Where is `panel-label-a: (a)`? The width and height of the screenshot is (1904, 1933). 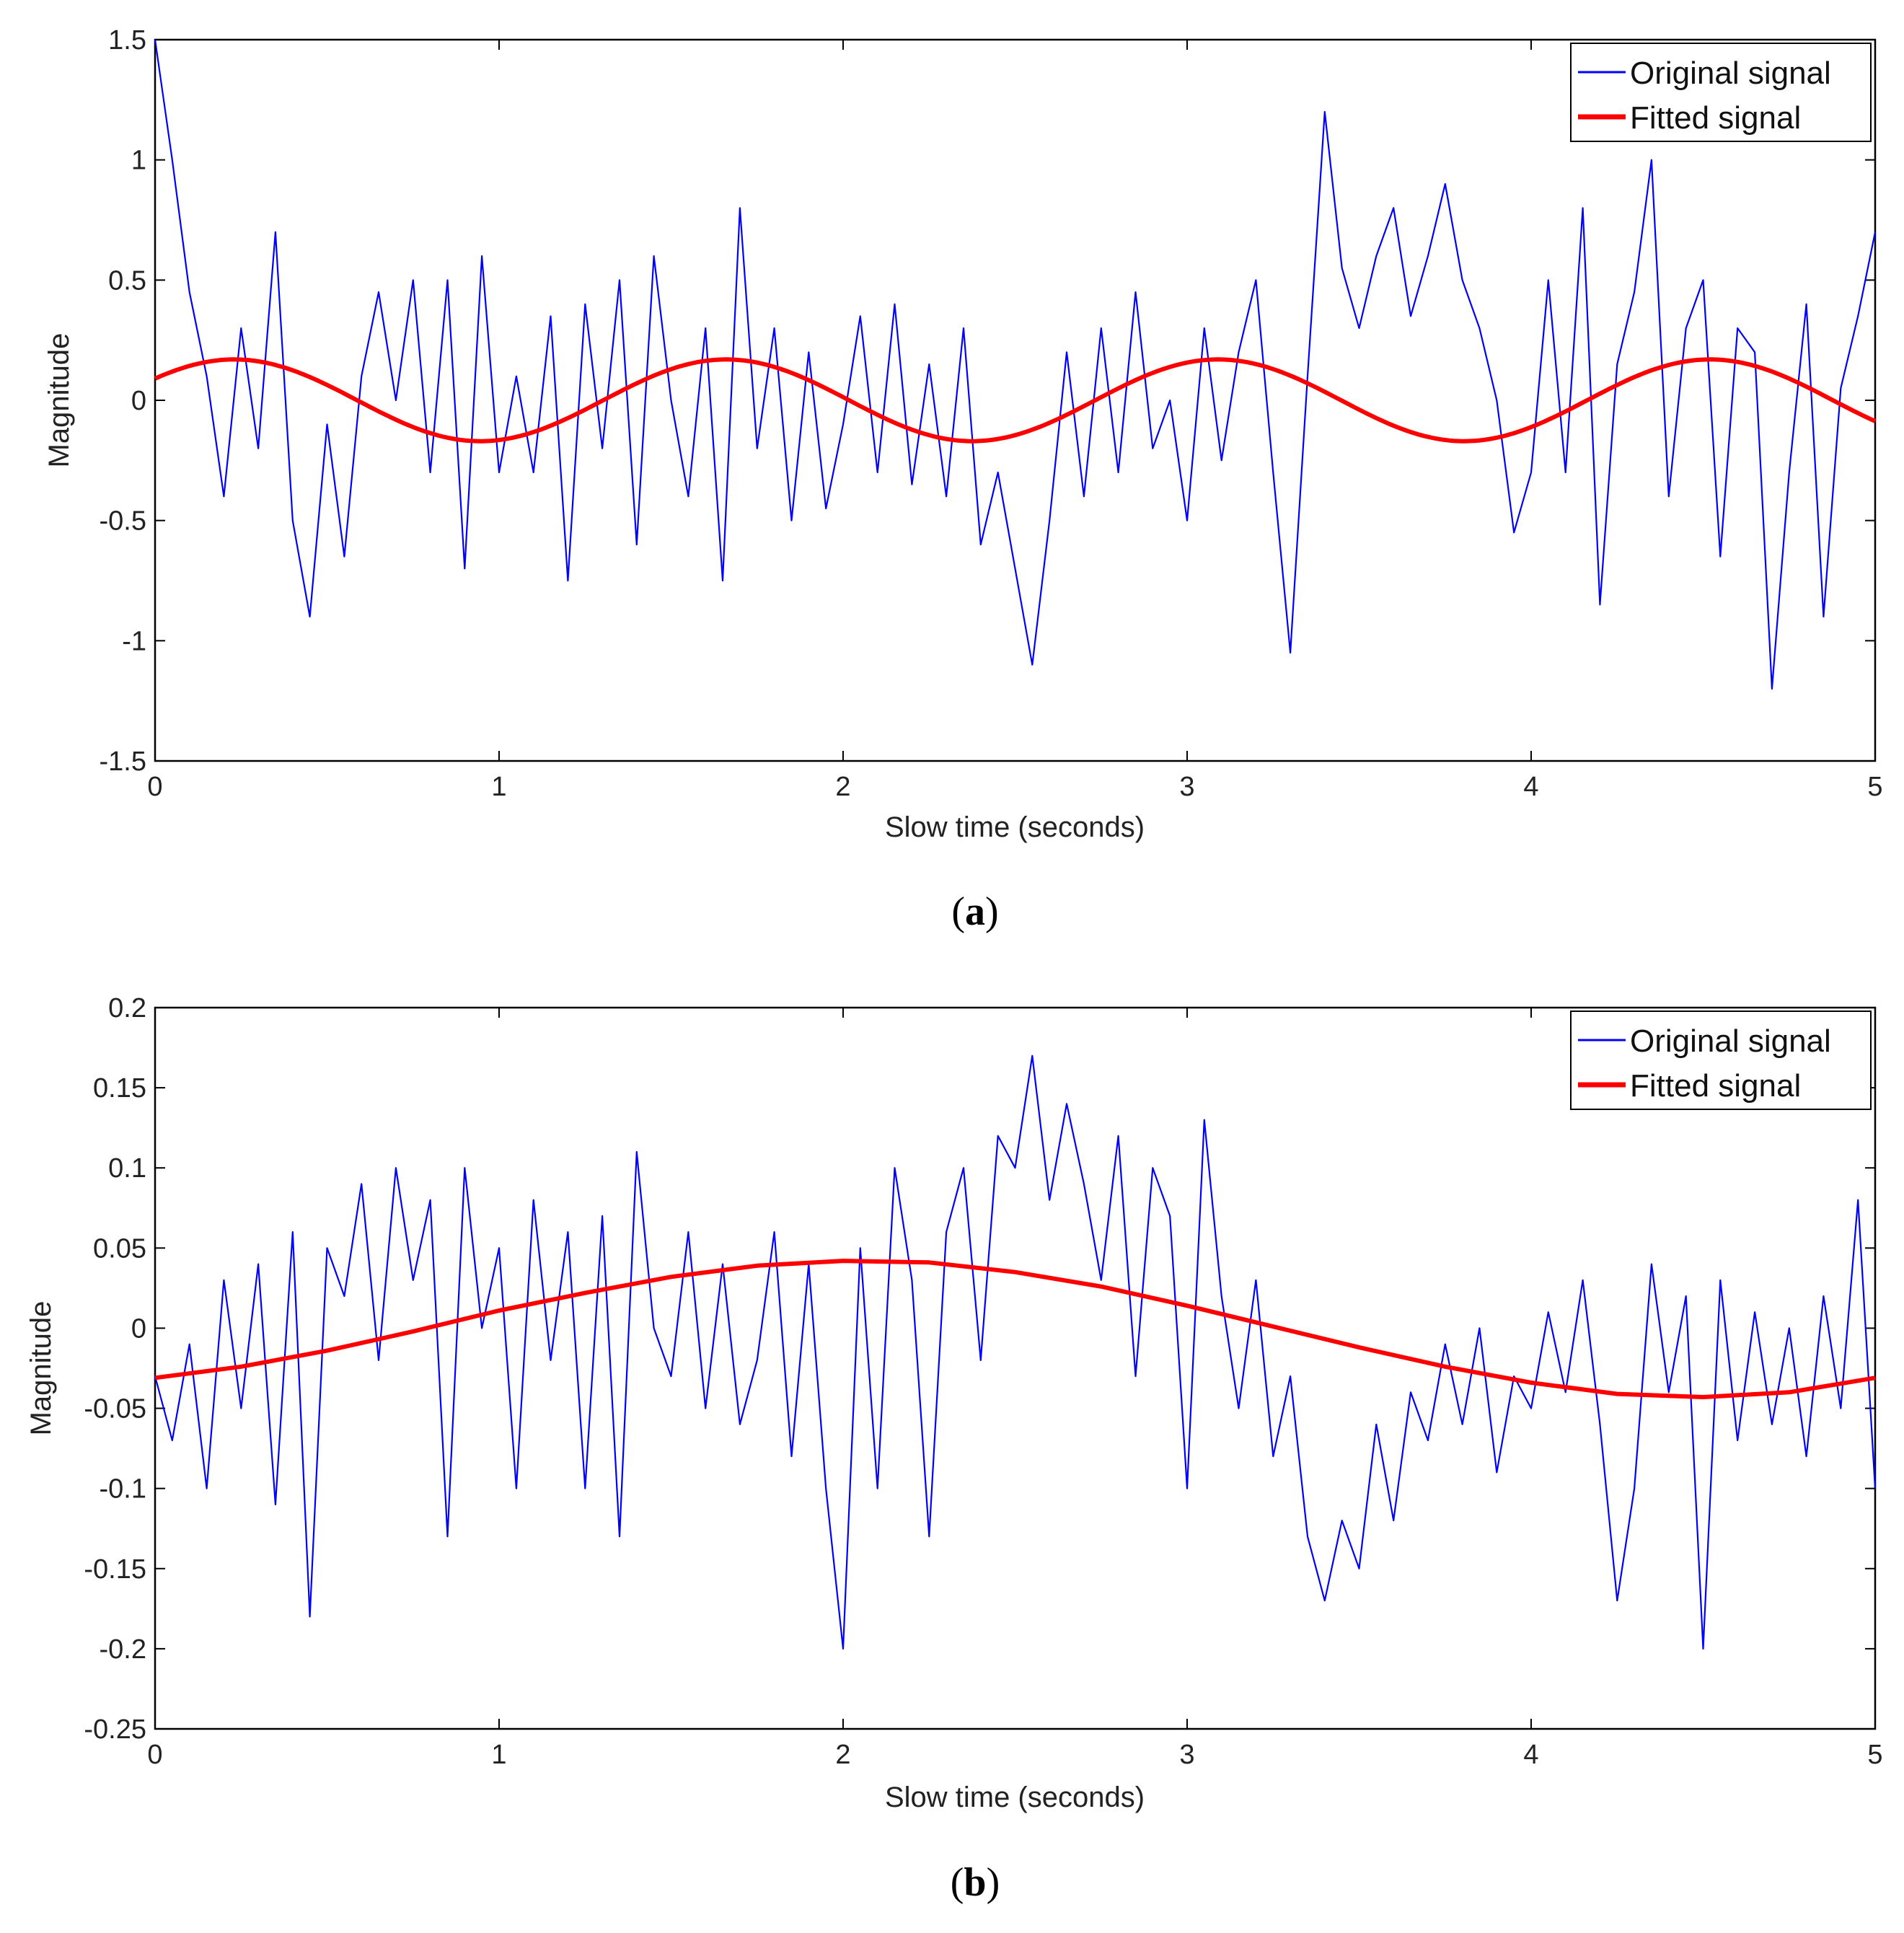
panel-label-a: (a) is located at coordinates (974, 911).